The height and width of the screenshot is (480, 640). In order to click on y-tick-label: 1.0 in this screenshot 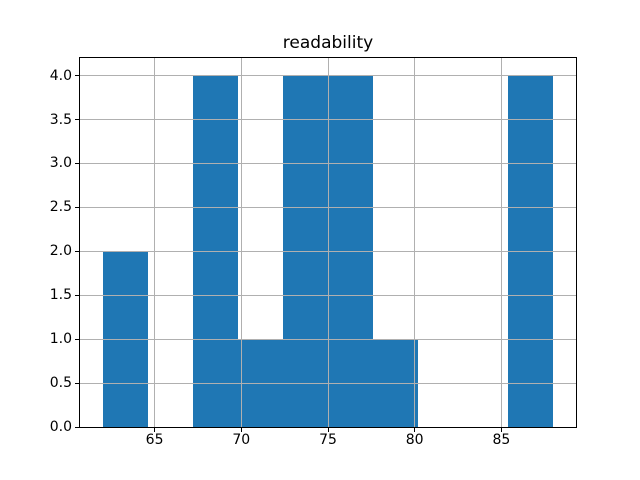, I will do `click(60, 339)`.